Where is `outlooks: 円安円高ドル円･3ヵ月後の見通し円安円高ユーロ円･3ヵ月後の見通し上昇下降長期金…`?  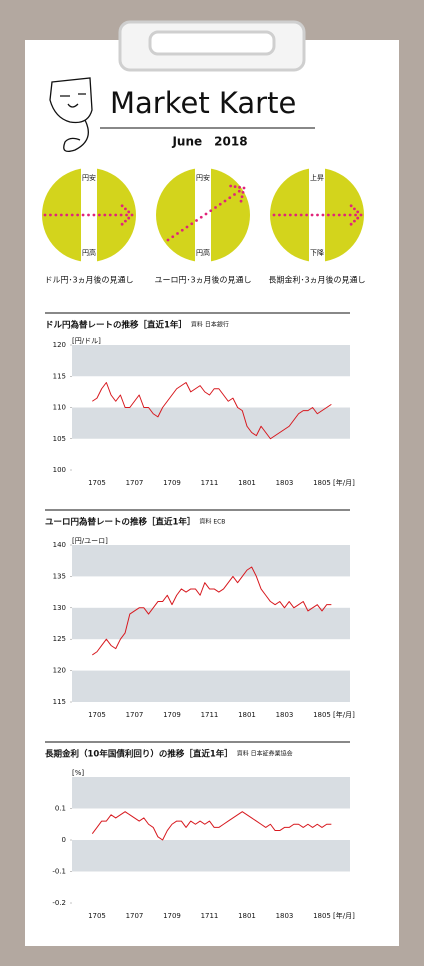
outlooks: 円安円高ドル円･3ヵ月後の見通し円安円高ユーロ円･3ヵ月後の見通し上昇下降長期金… is located at coordinates (204, 222).